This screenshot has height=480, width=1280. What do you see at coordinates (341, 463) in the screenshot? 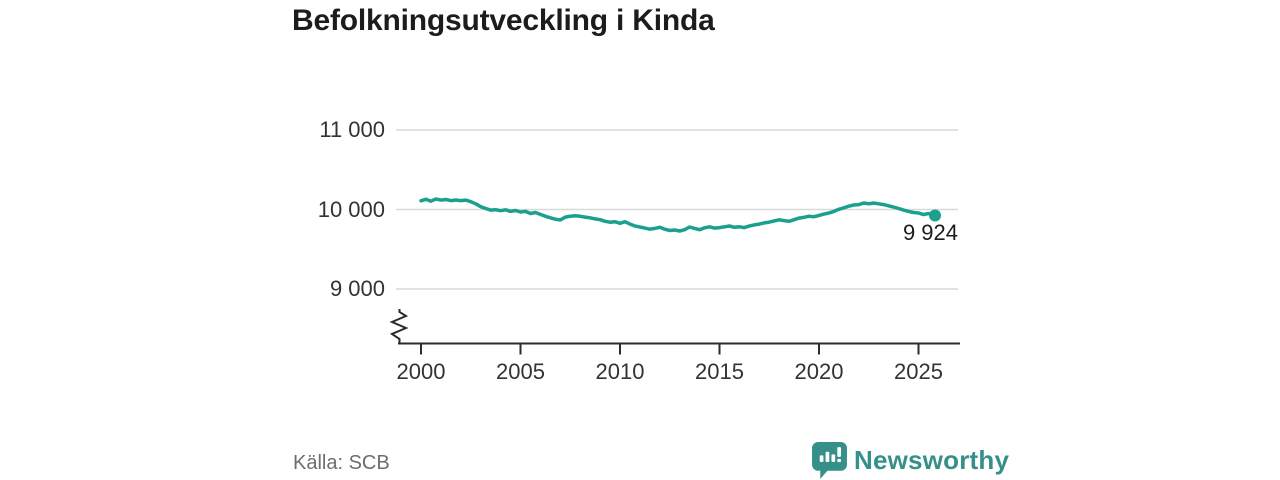
I see `source-note: Källa: SCB` at bounding box center [341, 463].